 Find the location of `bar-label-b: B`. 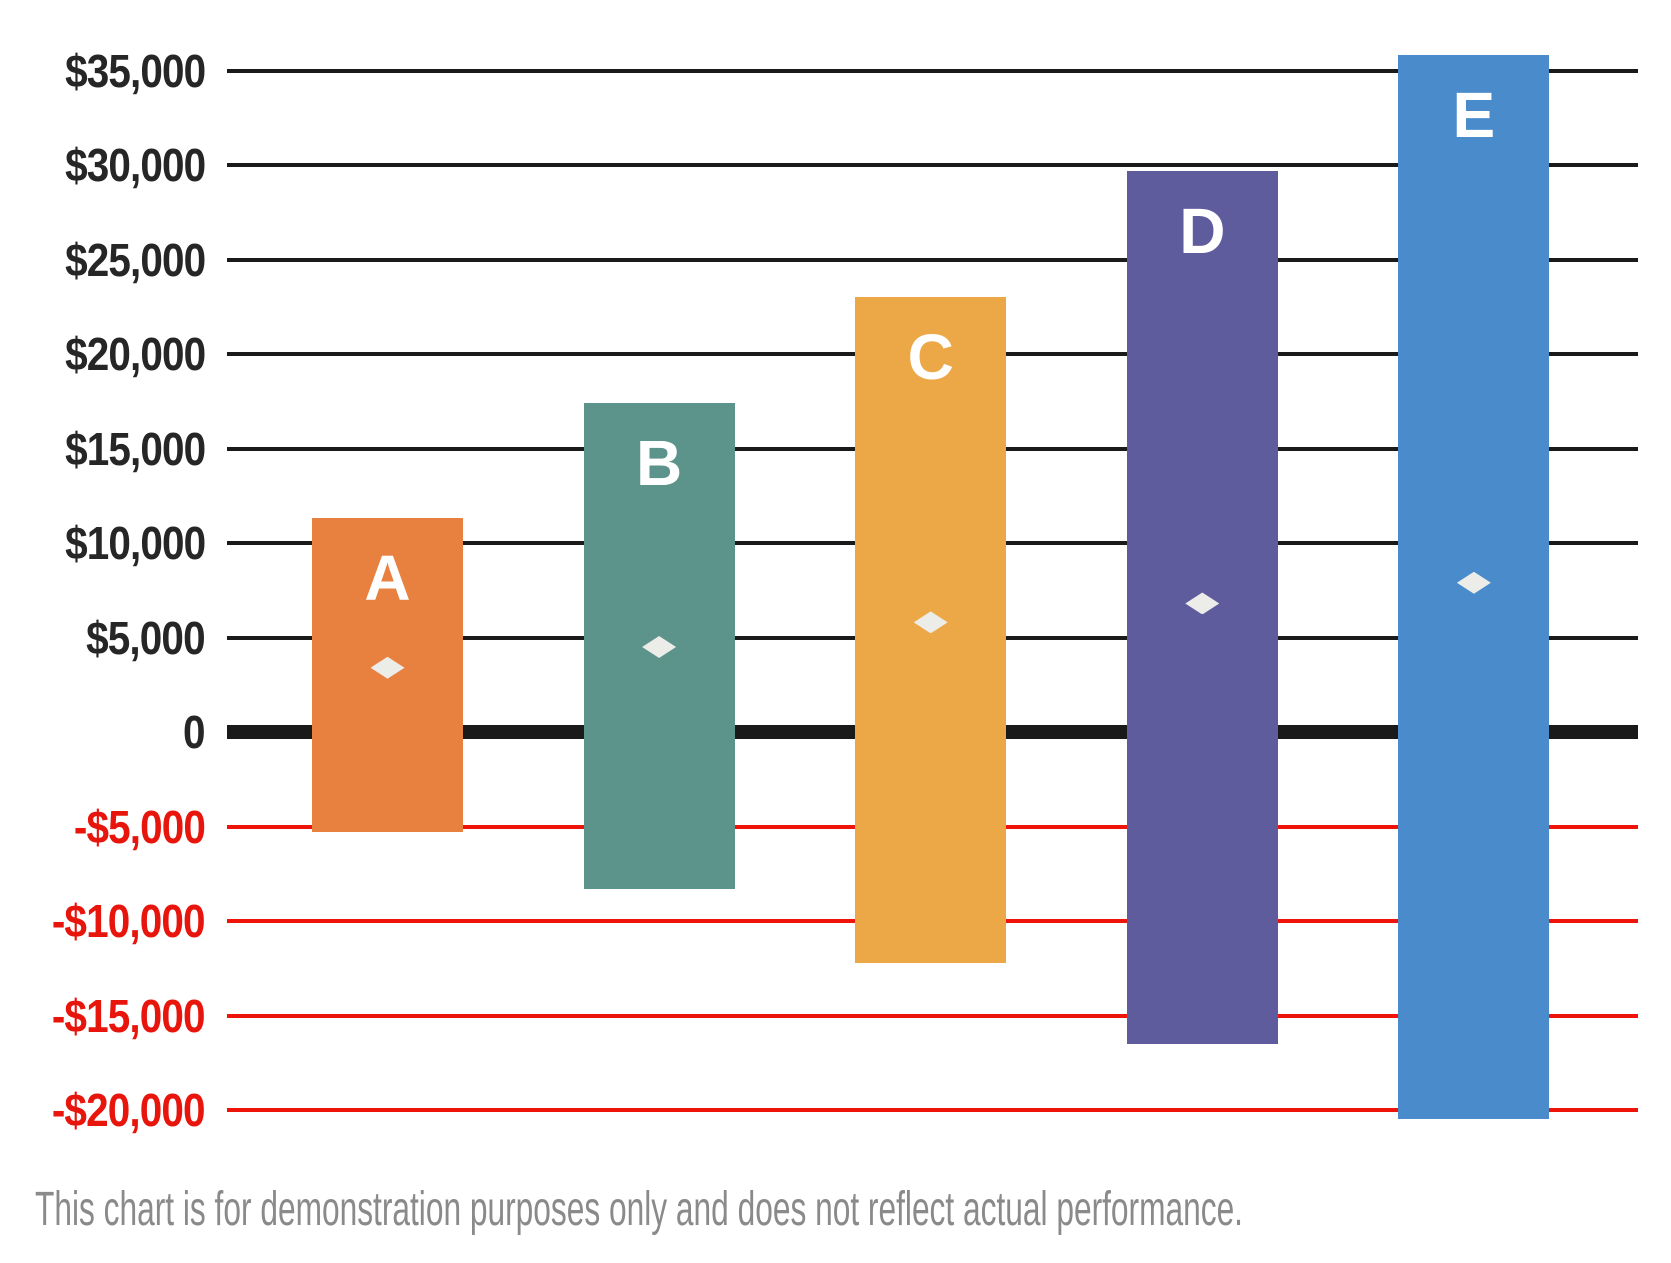

bar-label-b: B is located at coordinates (659, 463).